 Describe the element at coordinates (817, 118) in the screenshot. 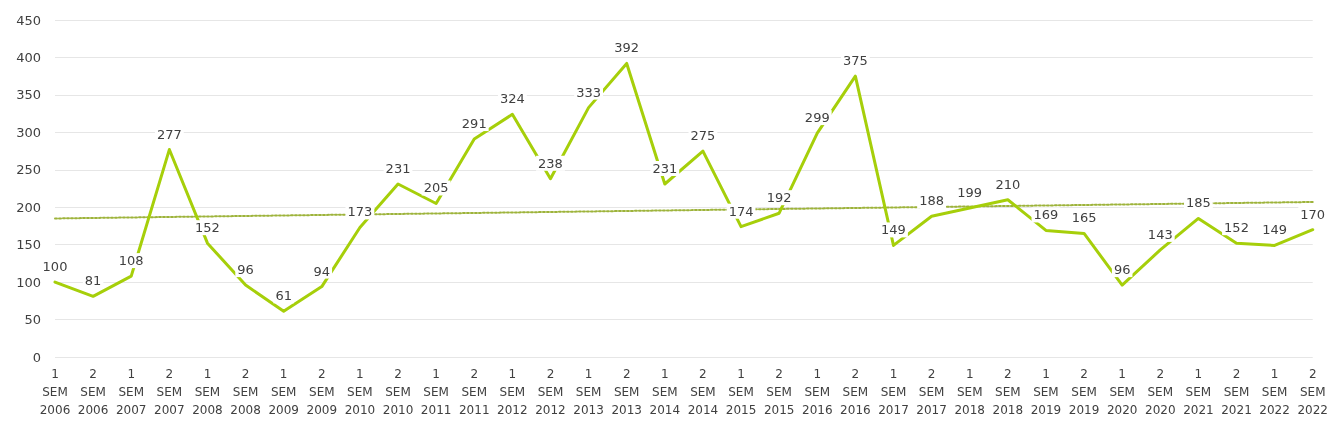

I see `data-label: 299` at that location.